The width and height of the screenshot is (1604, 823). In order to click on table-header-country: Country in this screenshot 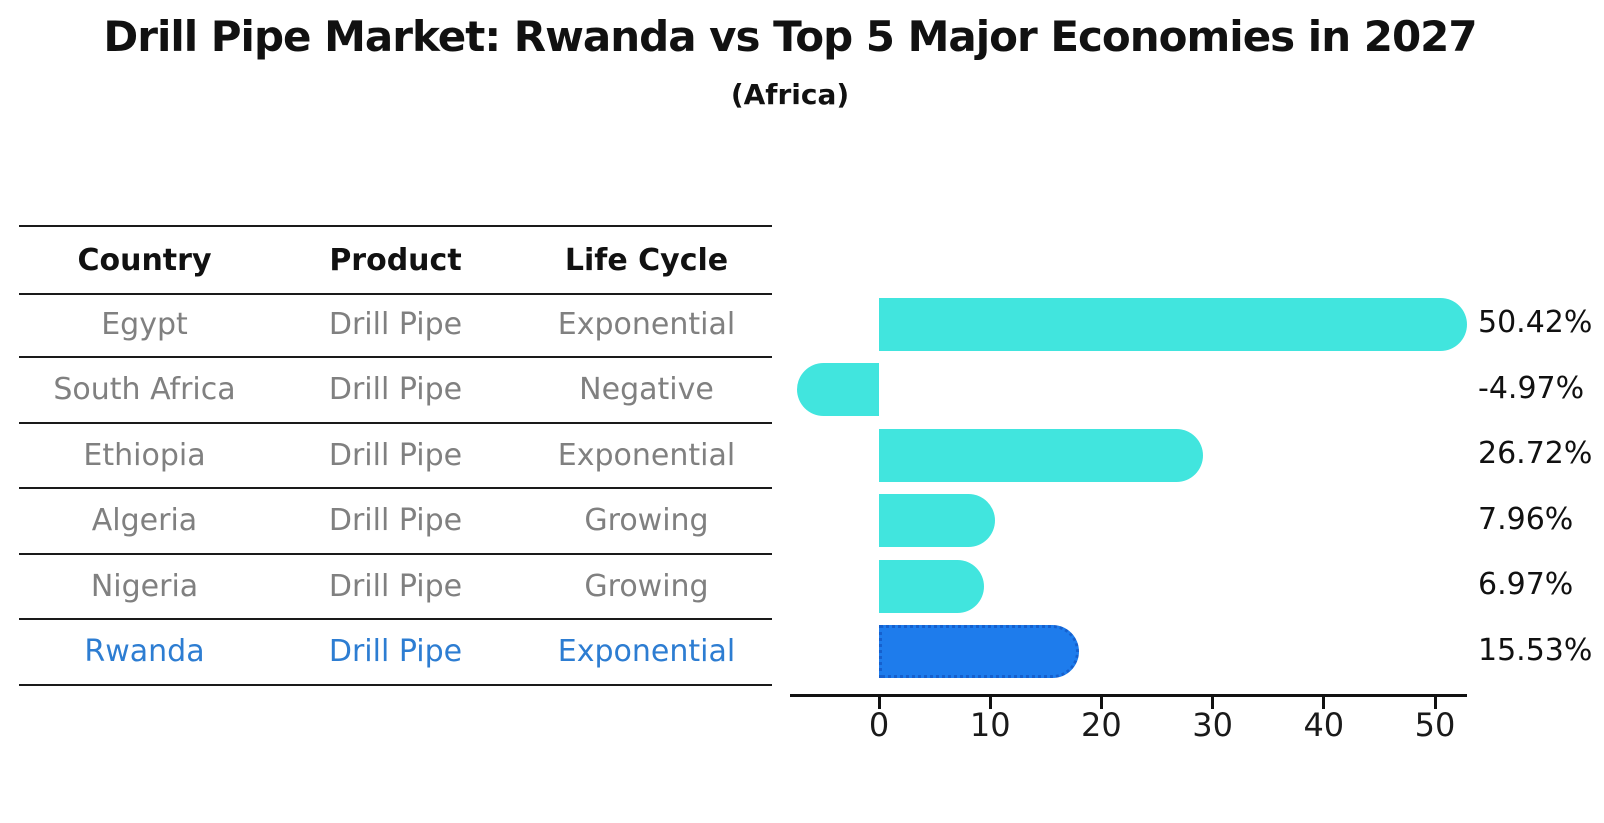, I will do `click(144, 261)`.